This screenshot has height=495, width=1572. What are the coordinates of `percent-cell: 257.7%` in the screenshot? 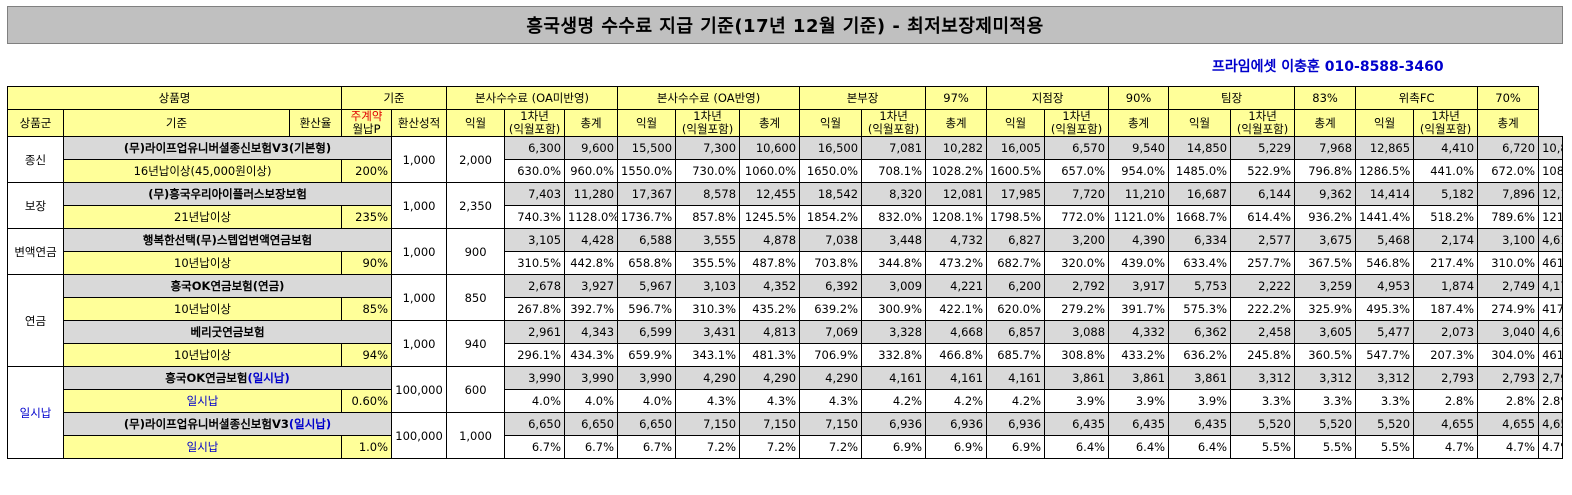 It's located at (1263, 263).